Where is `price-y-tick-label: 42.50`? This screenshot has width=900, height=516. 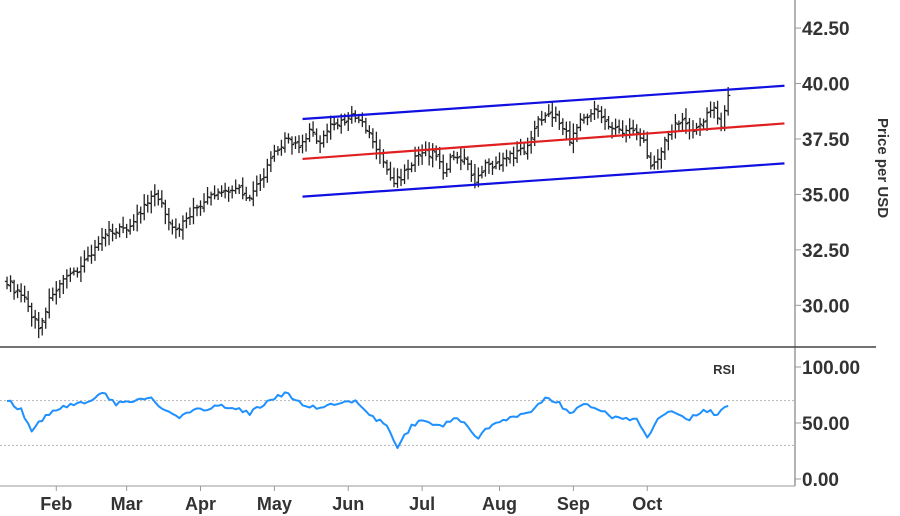
price-y-tick-label: 42.50 is located at coordinates (826, 29).